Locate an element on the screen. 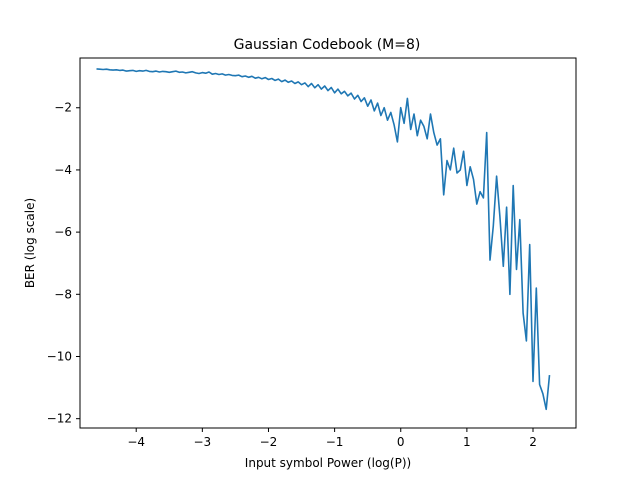 Image resolution: width=640 pixels, height=480 pixels. x-tick-label: −1 is located at coordinates (335, 442).